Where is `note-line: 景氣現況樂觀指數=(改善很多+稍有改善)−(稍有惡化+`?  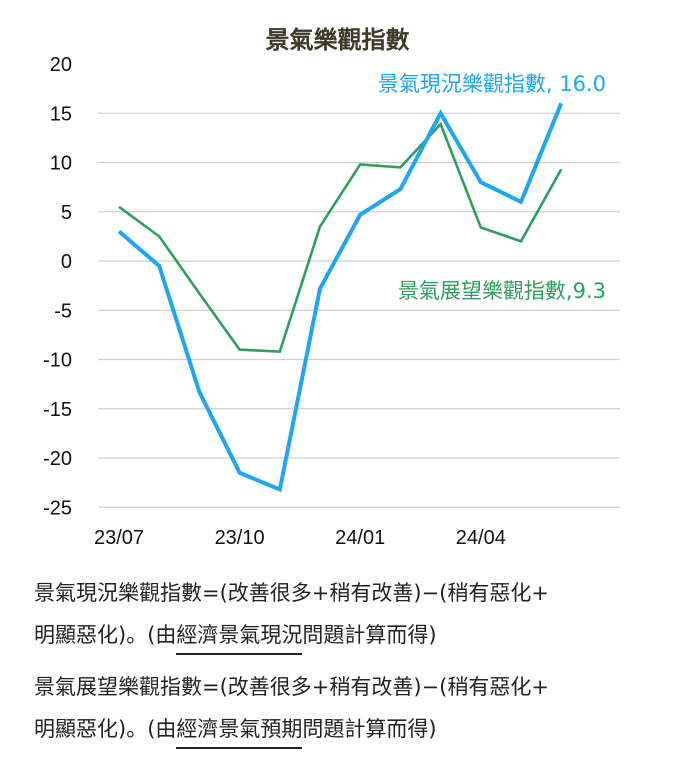
note-line: 景氣現況樂觀指數=(改善很多+稍有改善)−(稍有惡化+ is located at coordinates (291, 593).